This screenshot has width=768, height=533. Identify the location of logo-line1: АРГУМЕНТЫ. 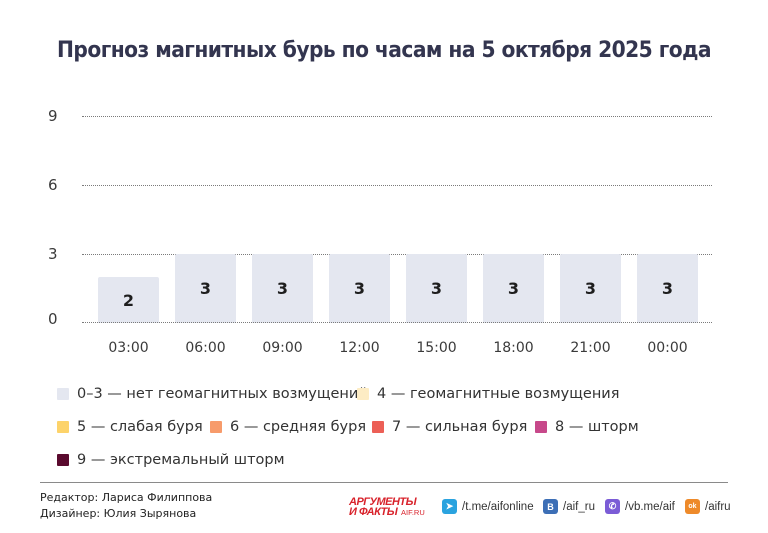
(383, 502).